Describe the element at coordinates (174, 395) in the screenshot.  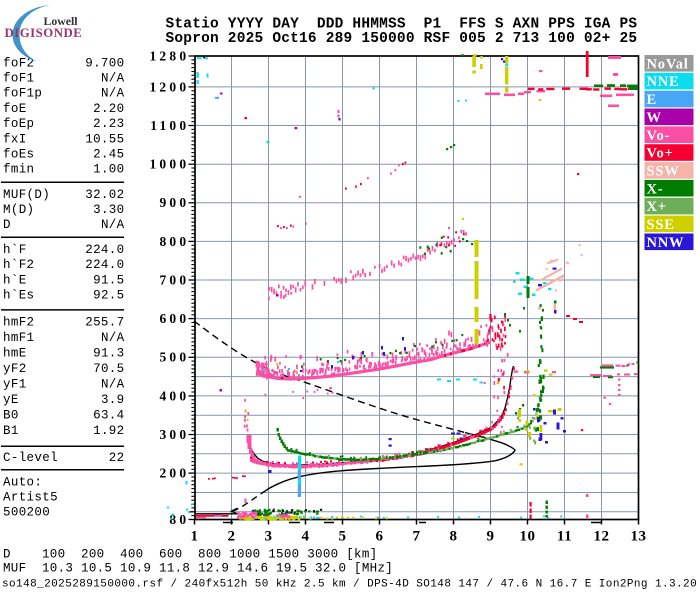
I see `svg-text: 400` at that location.